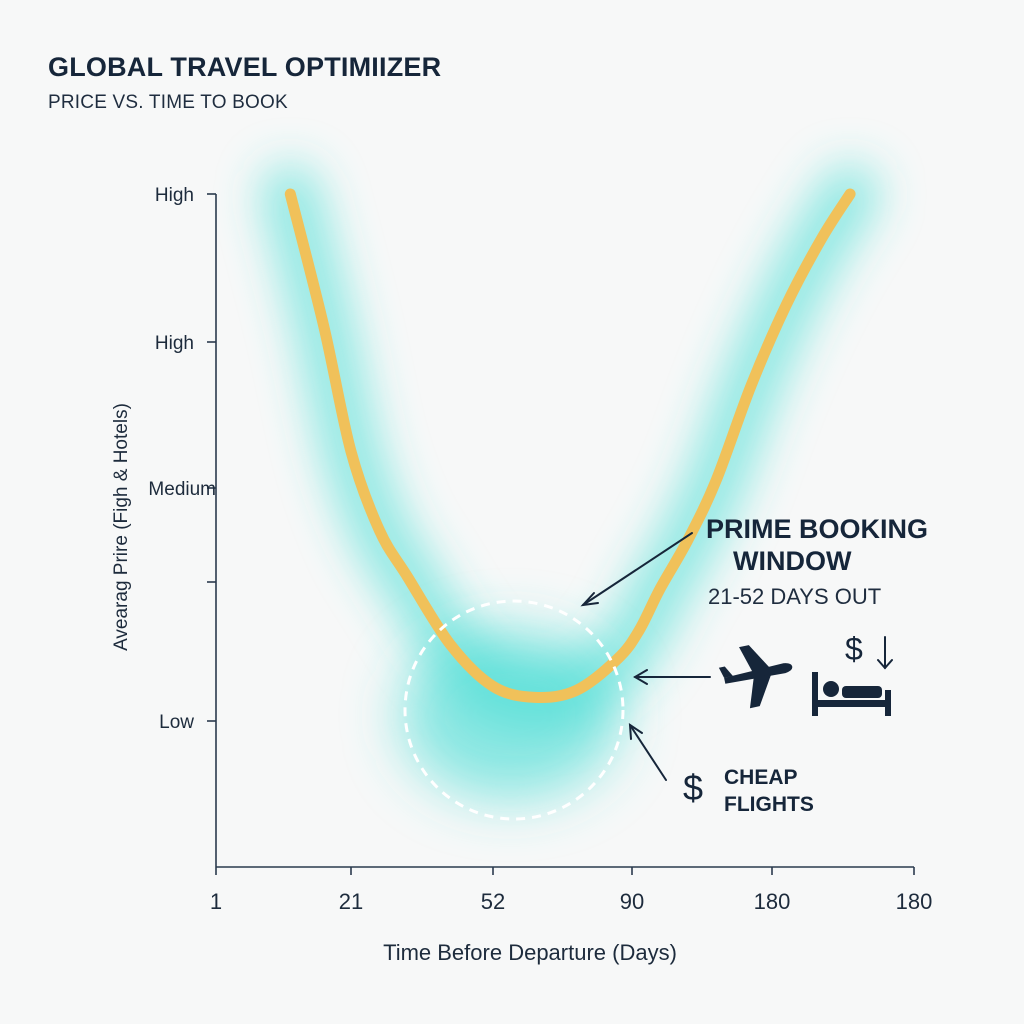 This screenshot has height=1024, width=1024. What do you see at coordinates (530, 952) in the screenshot?
I see `x-axis-label: Time Before Departure (Days)` at bounding box center [530, 952].